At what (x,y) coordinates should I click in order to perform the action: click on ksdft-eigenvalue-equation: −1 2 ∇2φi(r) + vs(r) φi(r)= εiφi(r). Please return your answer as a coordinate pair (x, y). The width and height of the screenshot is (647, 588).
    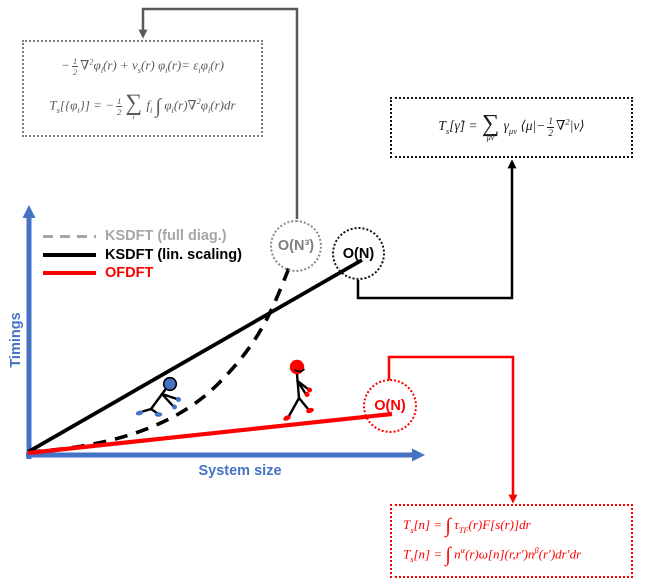
    Looking at the image, I should click on (142, 67).